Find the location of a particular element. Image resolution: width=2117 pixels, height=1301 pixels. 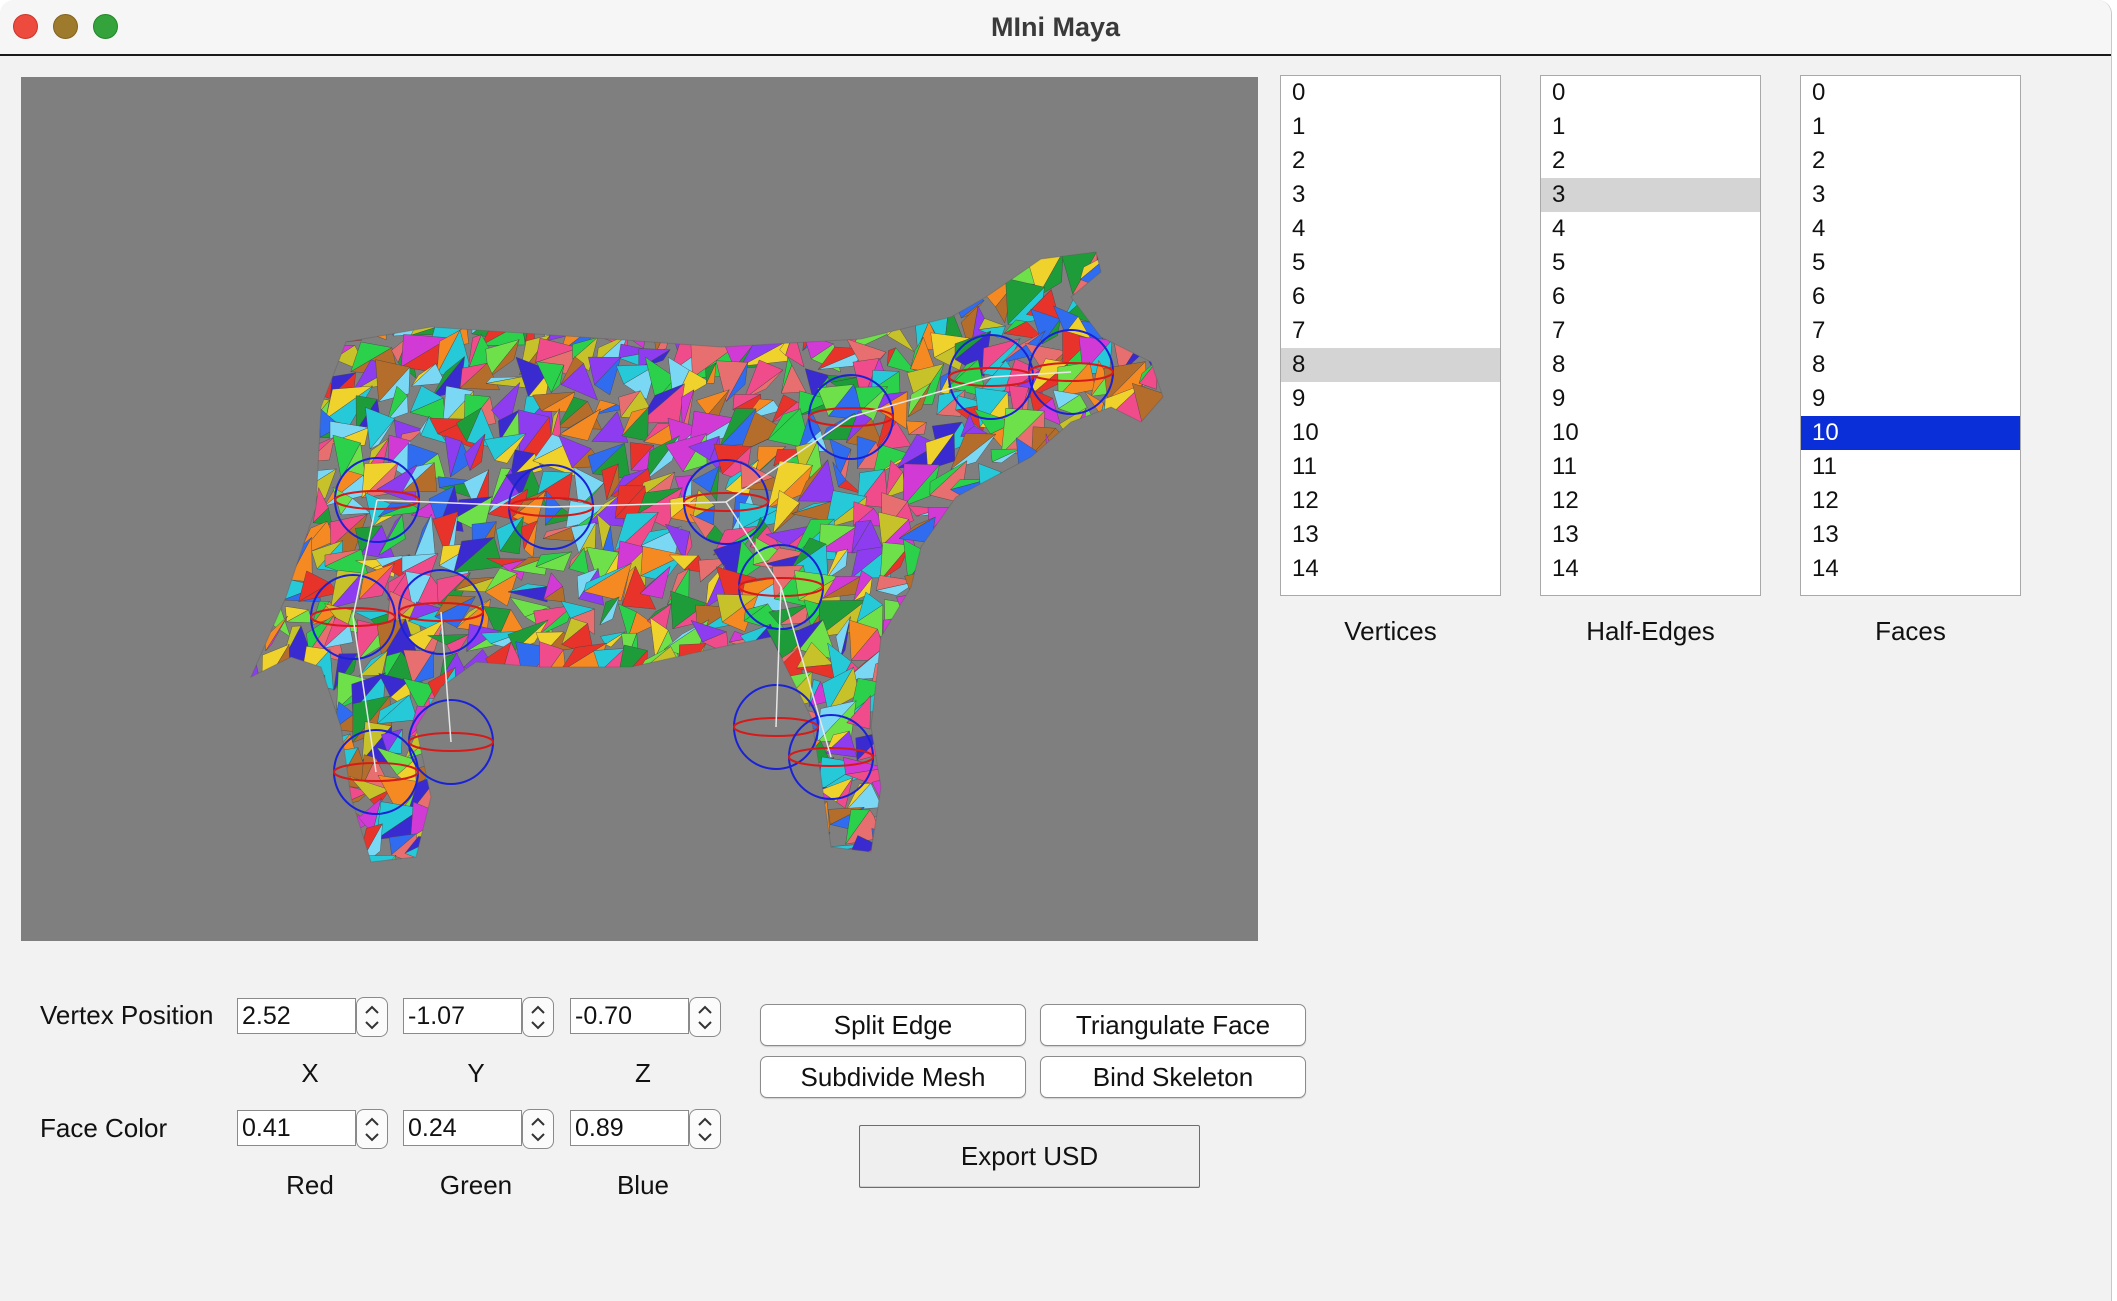

vertex-y-input is located at coordinates (462, 1016).